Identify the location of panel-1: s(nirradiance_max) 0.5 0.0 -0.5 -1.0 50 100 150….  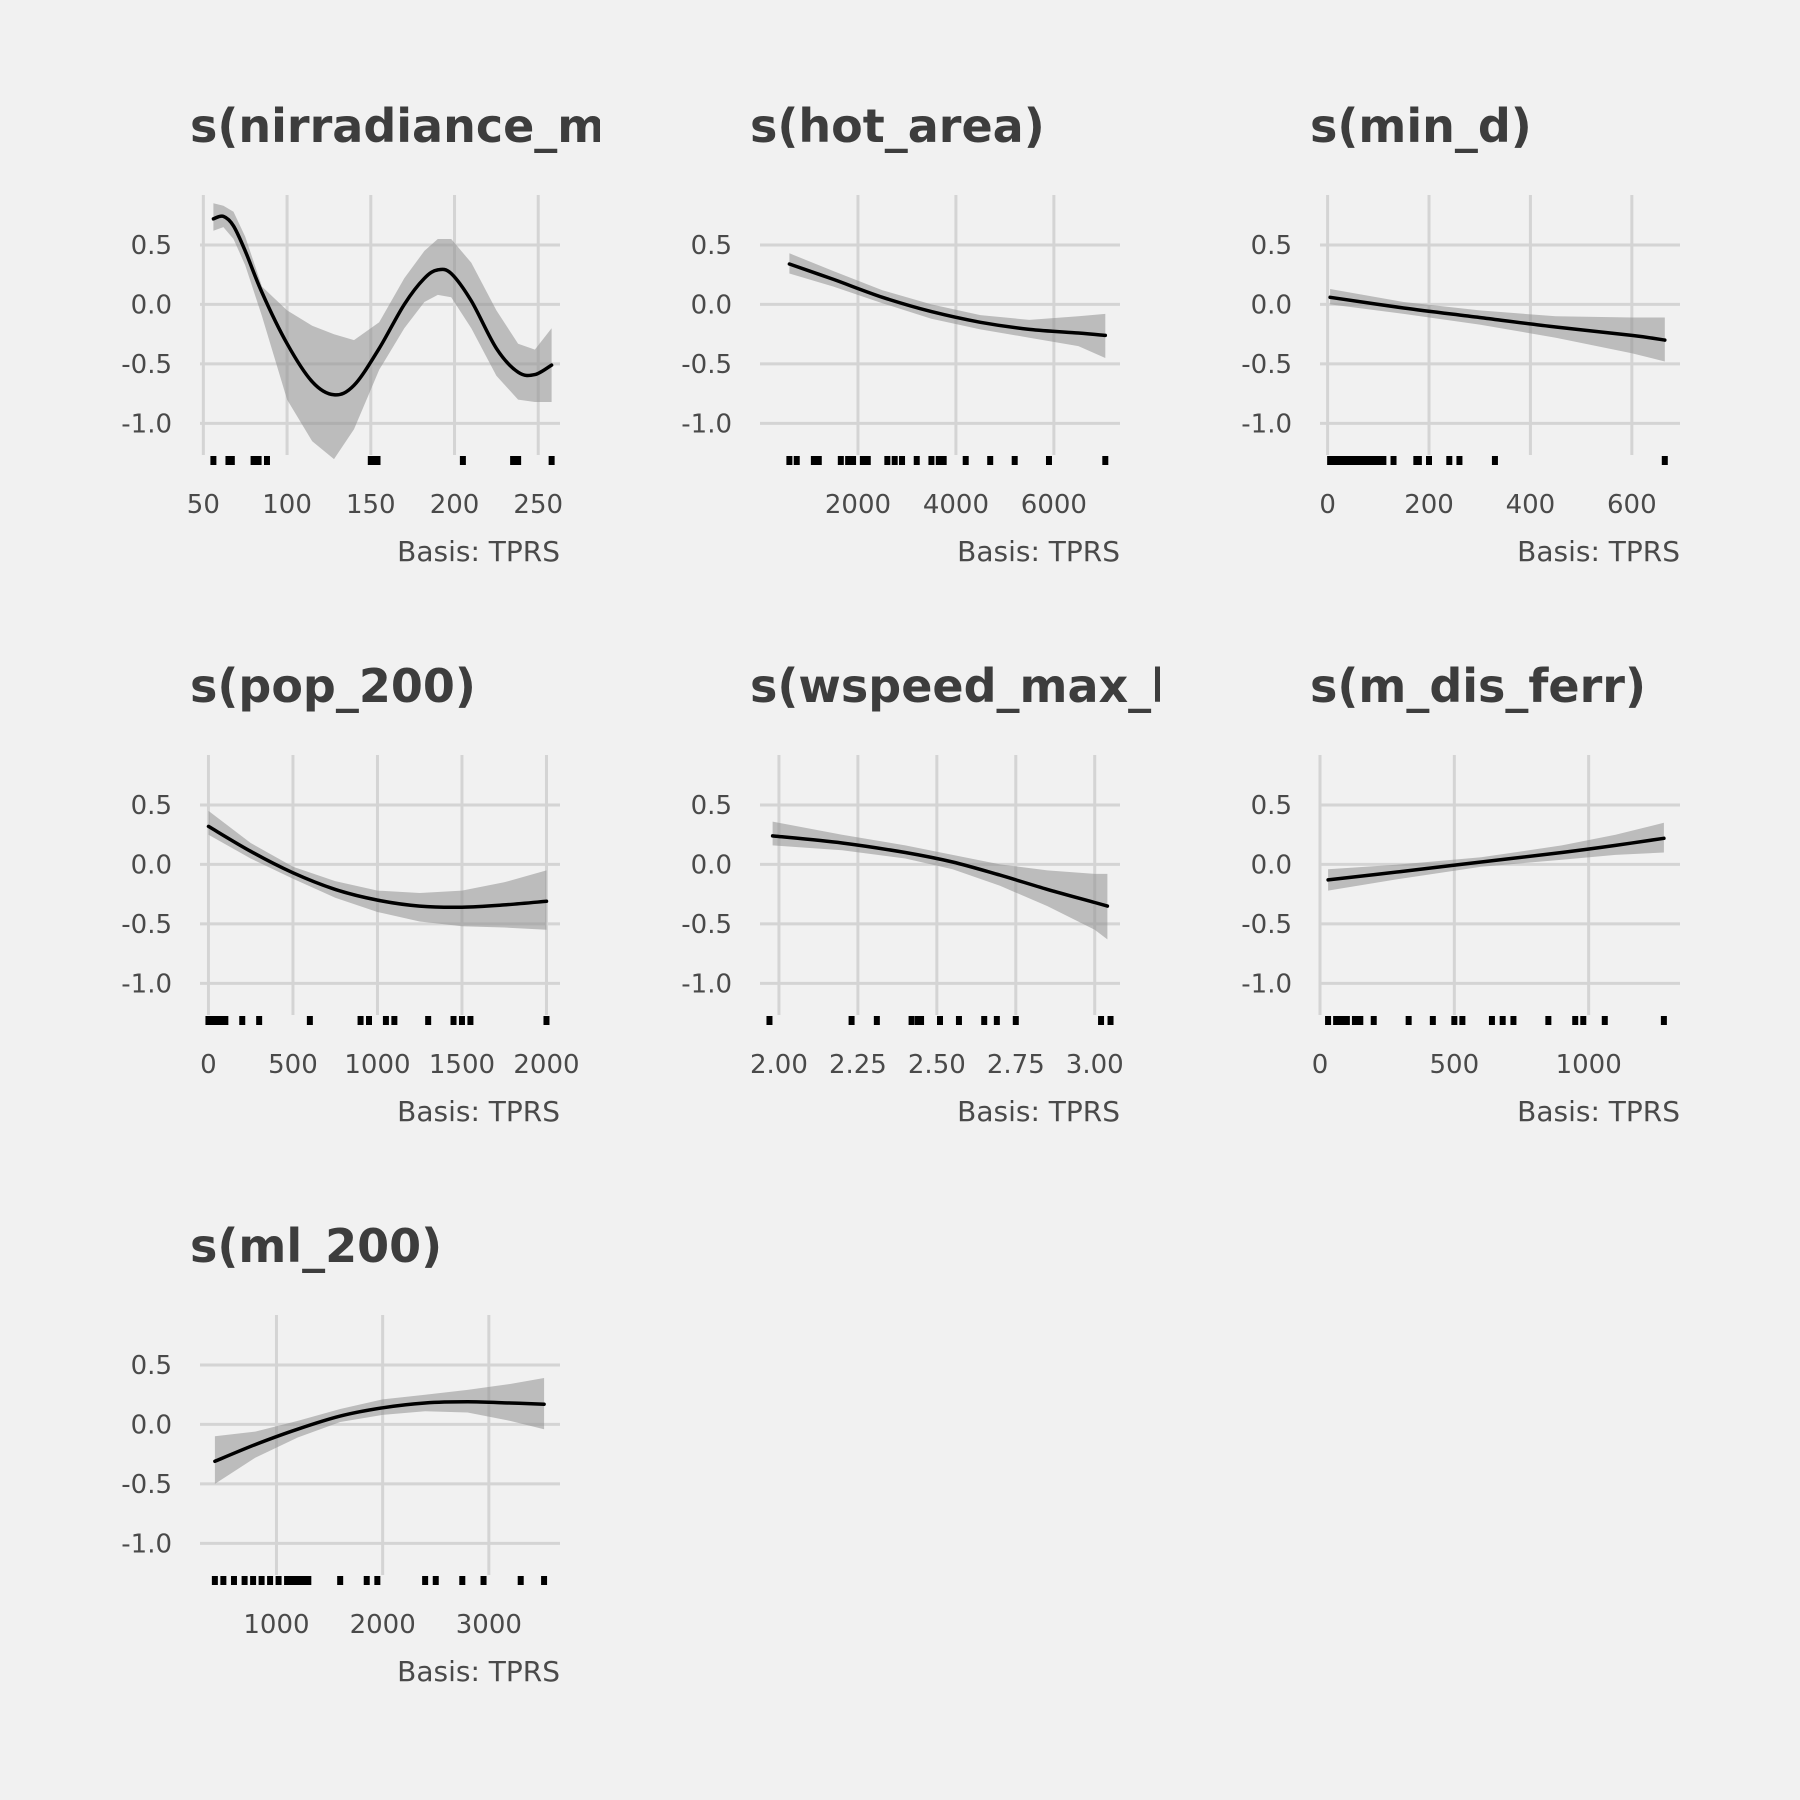
(404, 333).